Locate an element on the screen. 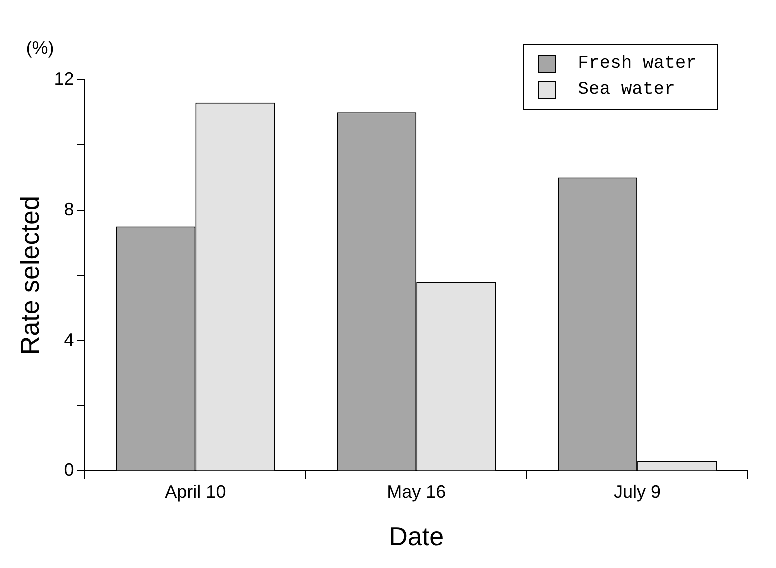 This screenshot has height=568, width=776. y-tick-label: 0 is located at coordinates (69, 470).